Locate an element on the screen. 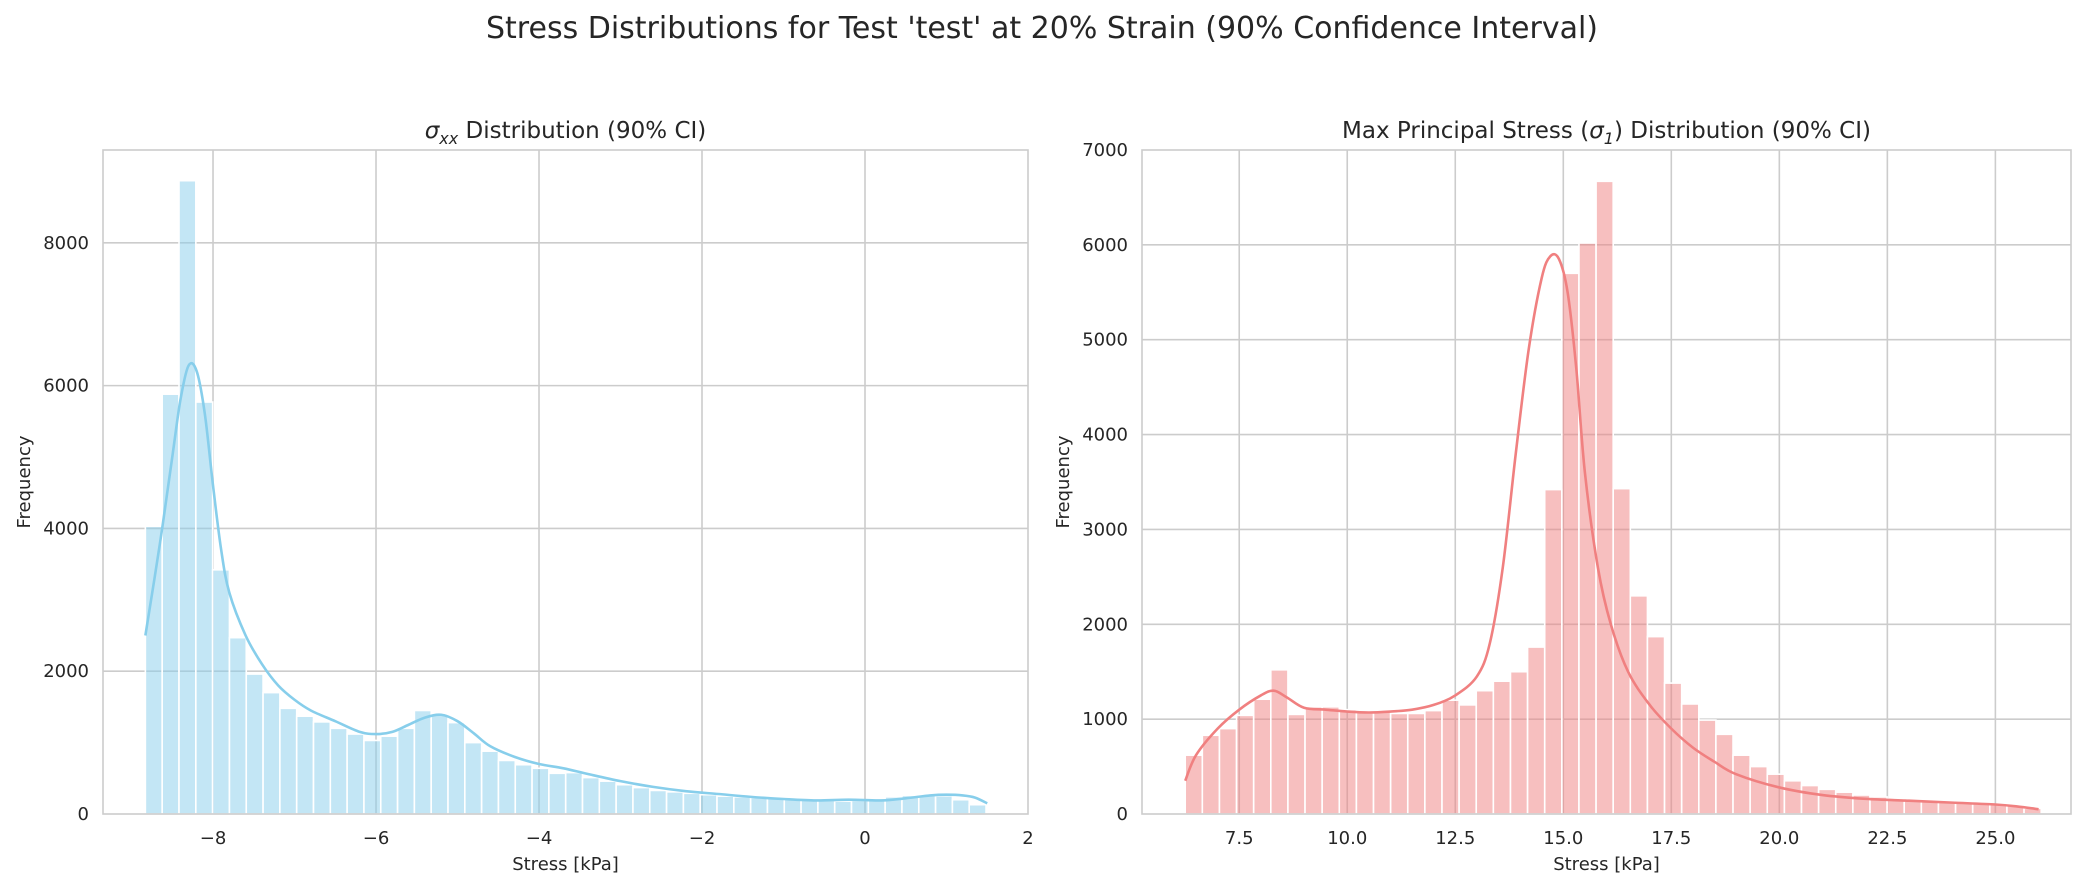  panel-title-subscript: 1 is located at coordinates (1609, 138).